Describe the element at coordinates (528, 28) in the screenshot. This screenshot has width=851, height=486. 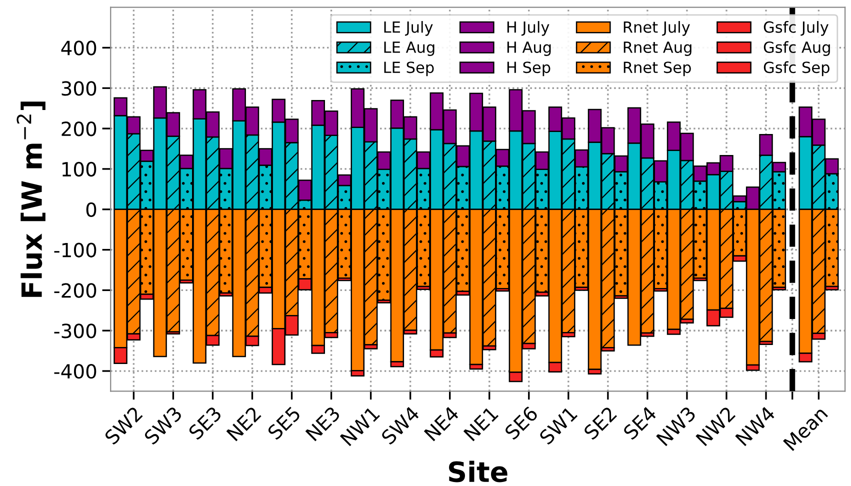
I see `legend-label: H July` at that location.